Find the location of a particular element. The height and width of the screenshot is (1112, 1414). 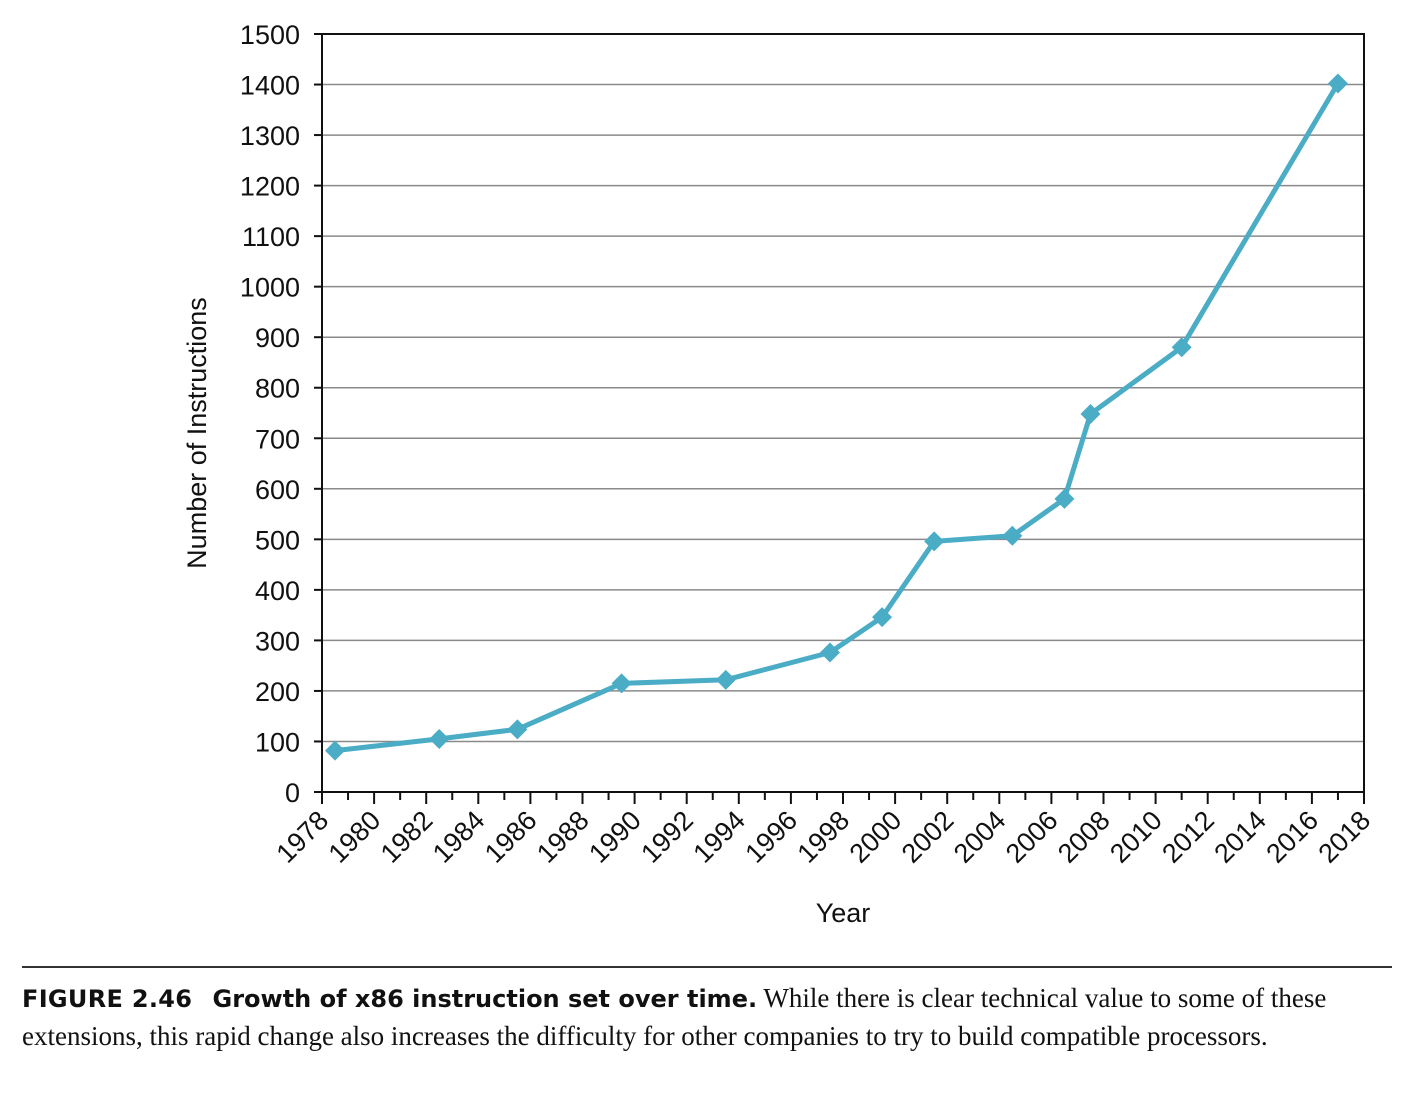

y-tick-label: 200 is located at coordinates (277, 692).